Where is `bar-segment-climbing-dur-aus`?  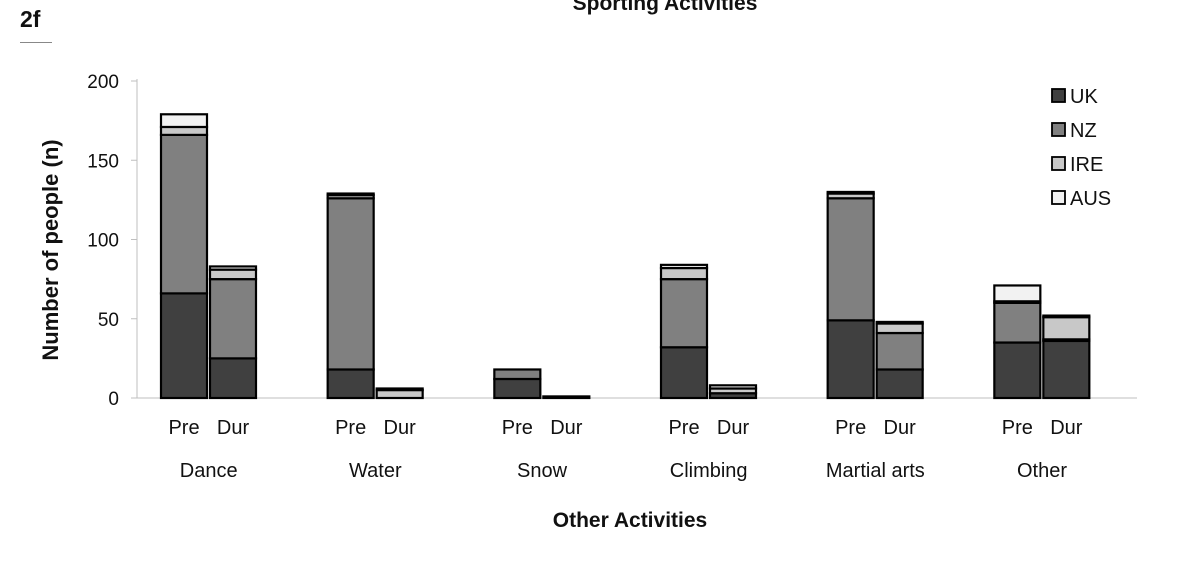
bar-segment-climbing-dur-aus is located at coordinates (733, 387).